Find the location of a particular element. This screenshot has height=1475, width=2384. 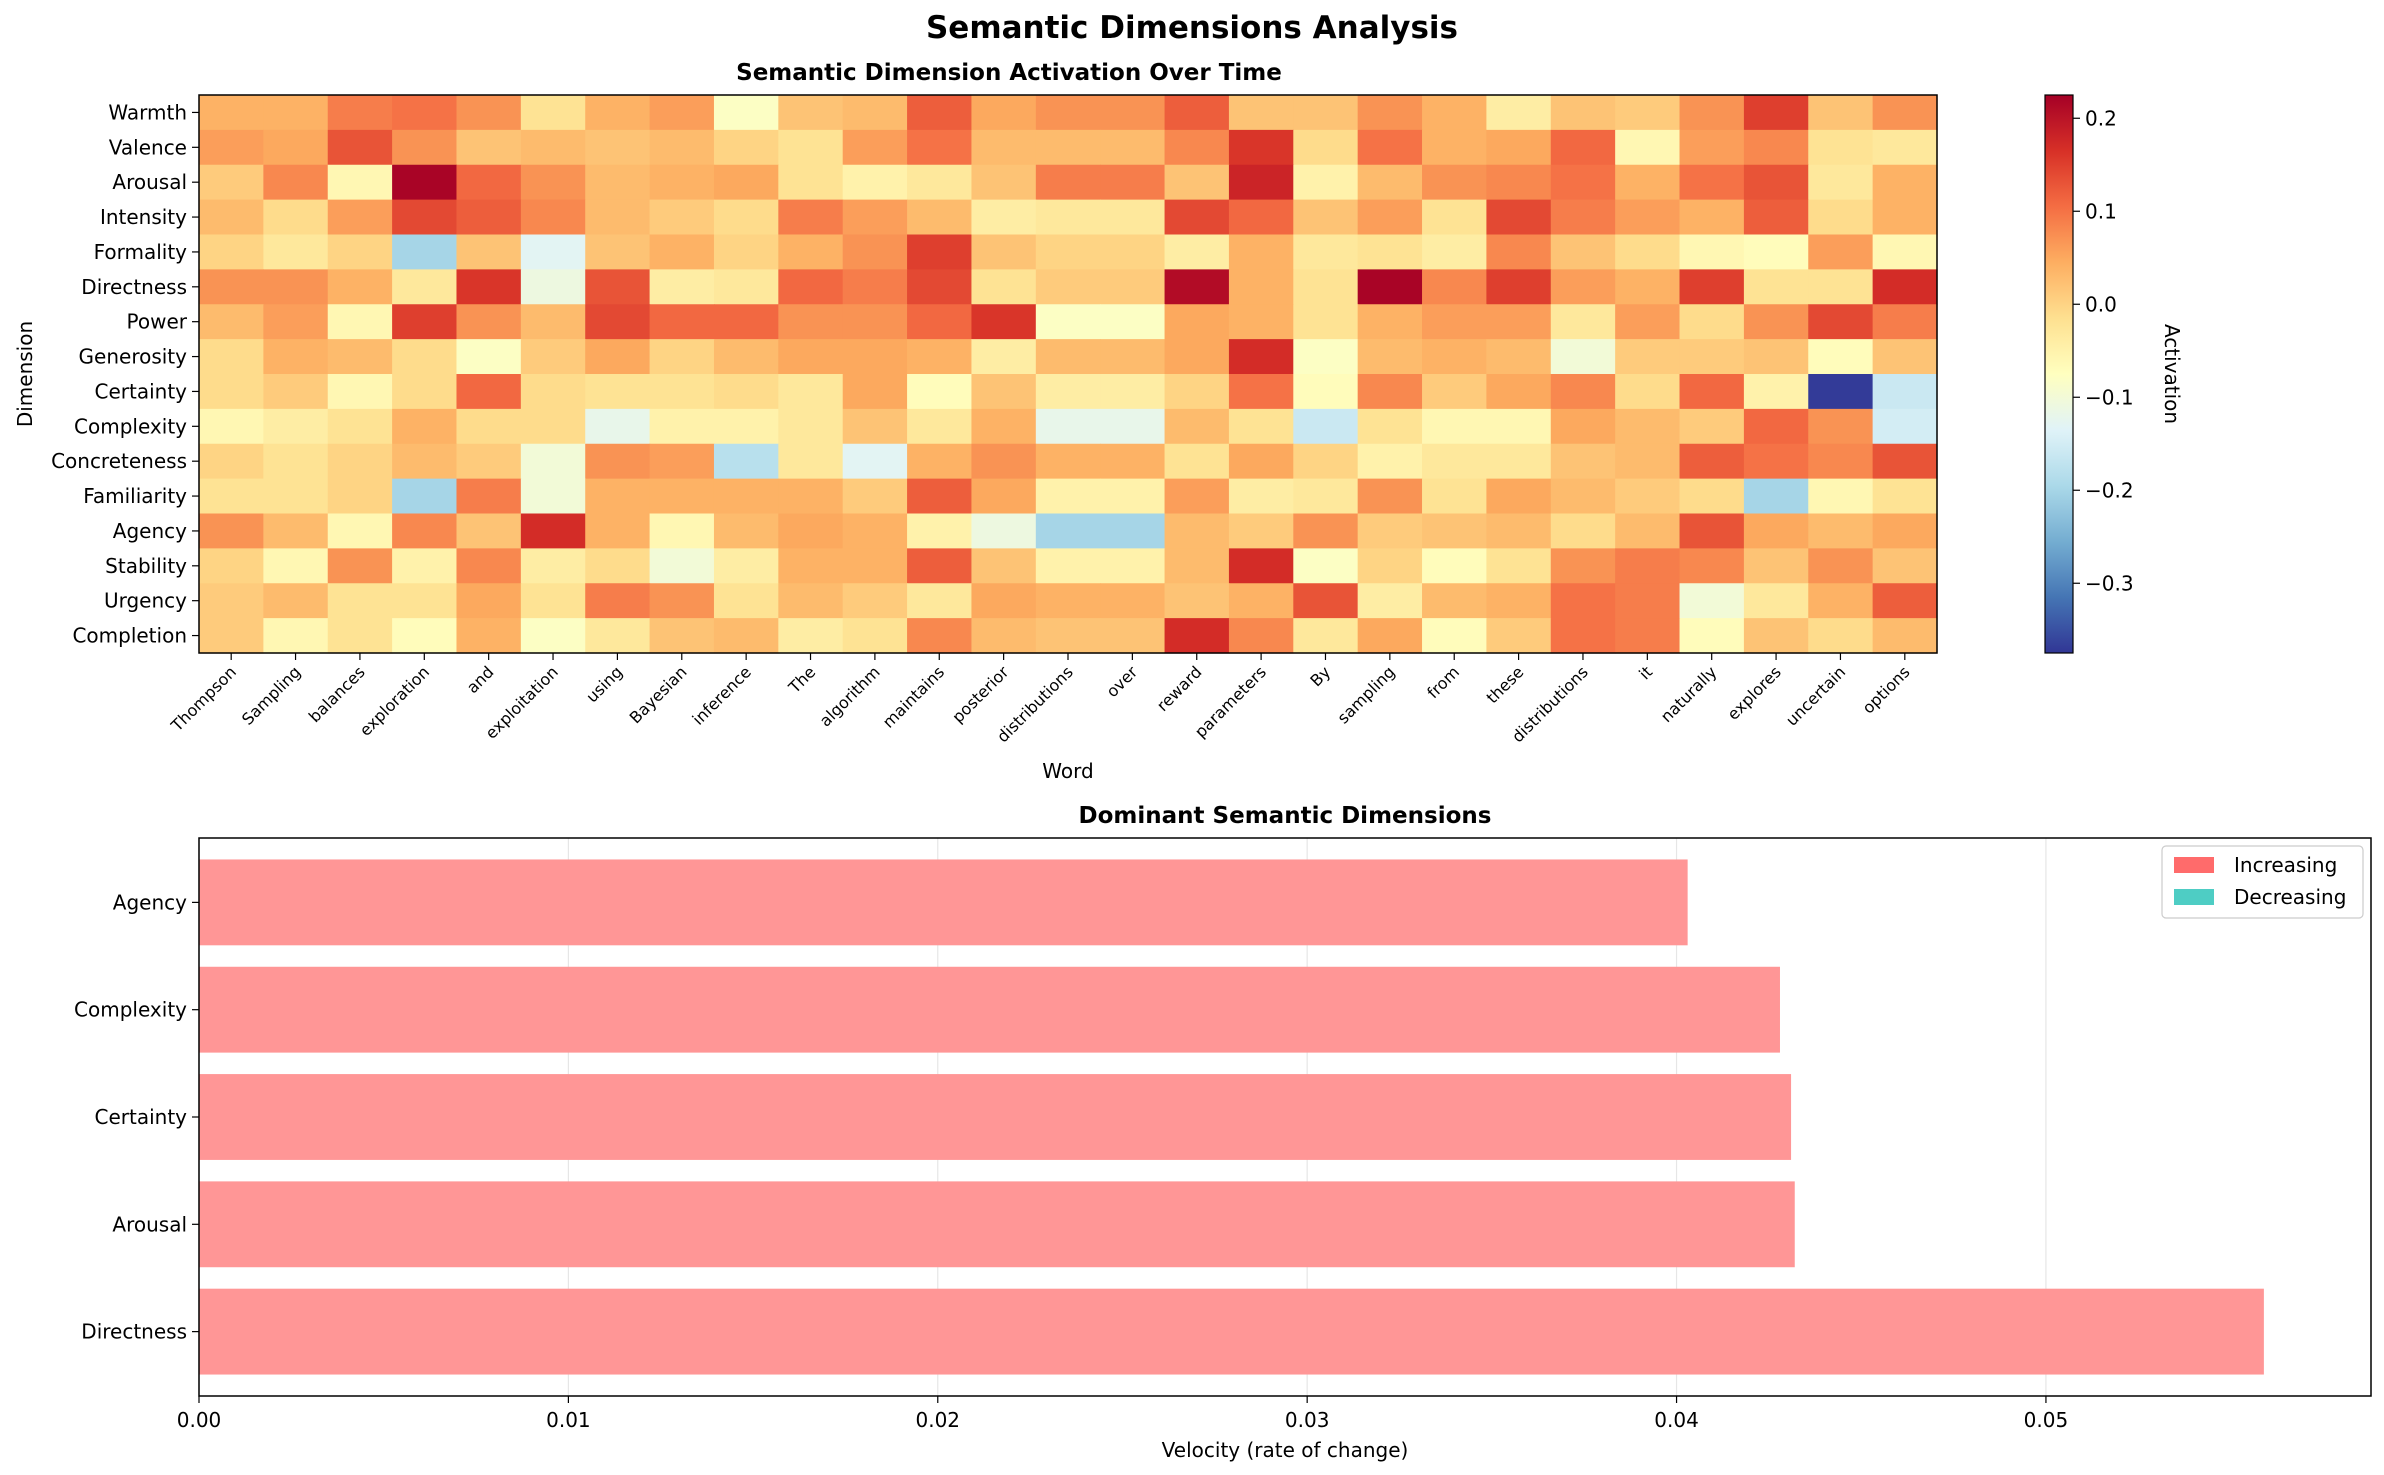

colorbar-ticks: 0.2 0.1 0.0 −0.1 −0.2 −0.3 is located at coordinates (2103, 350).